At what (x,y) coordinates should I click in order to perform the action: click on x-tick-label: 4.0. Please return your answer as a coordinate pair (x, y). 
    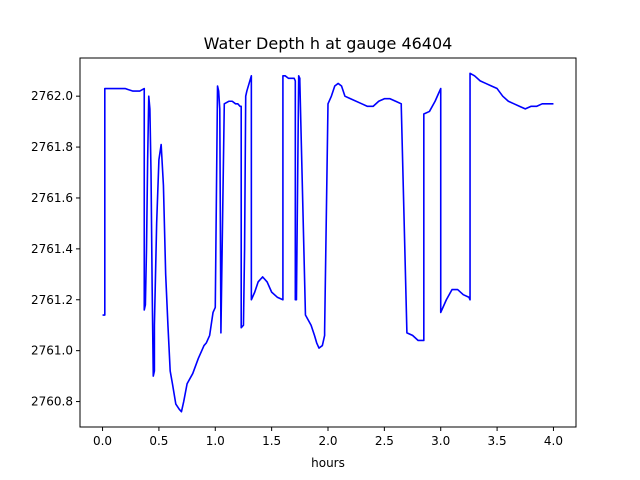
    Looking at the image, I should click on (553, 441).